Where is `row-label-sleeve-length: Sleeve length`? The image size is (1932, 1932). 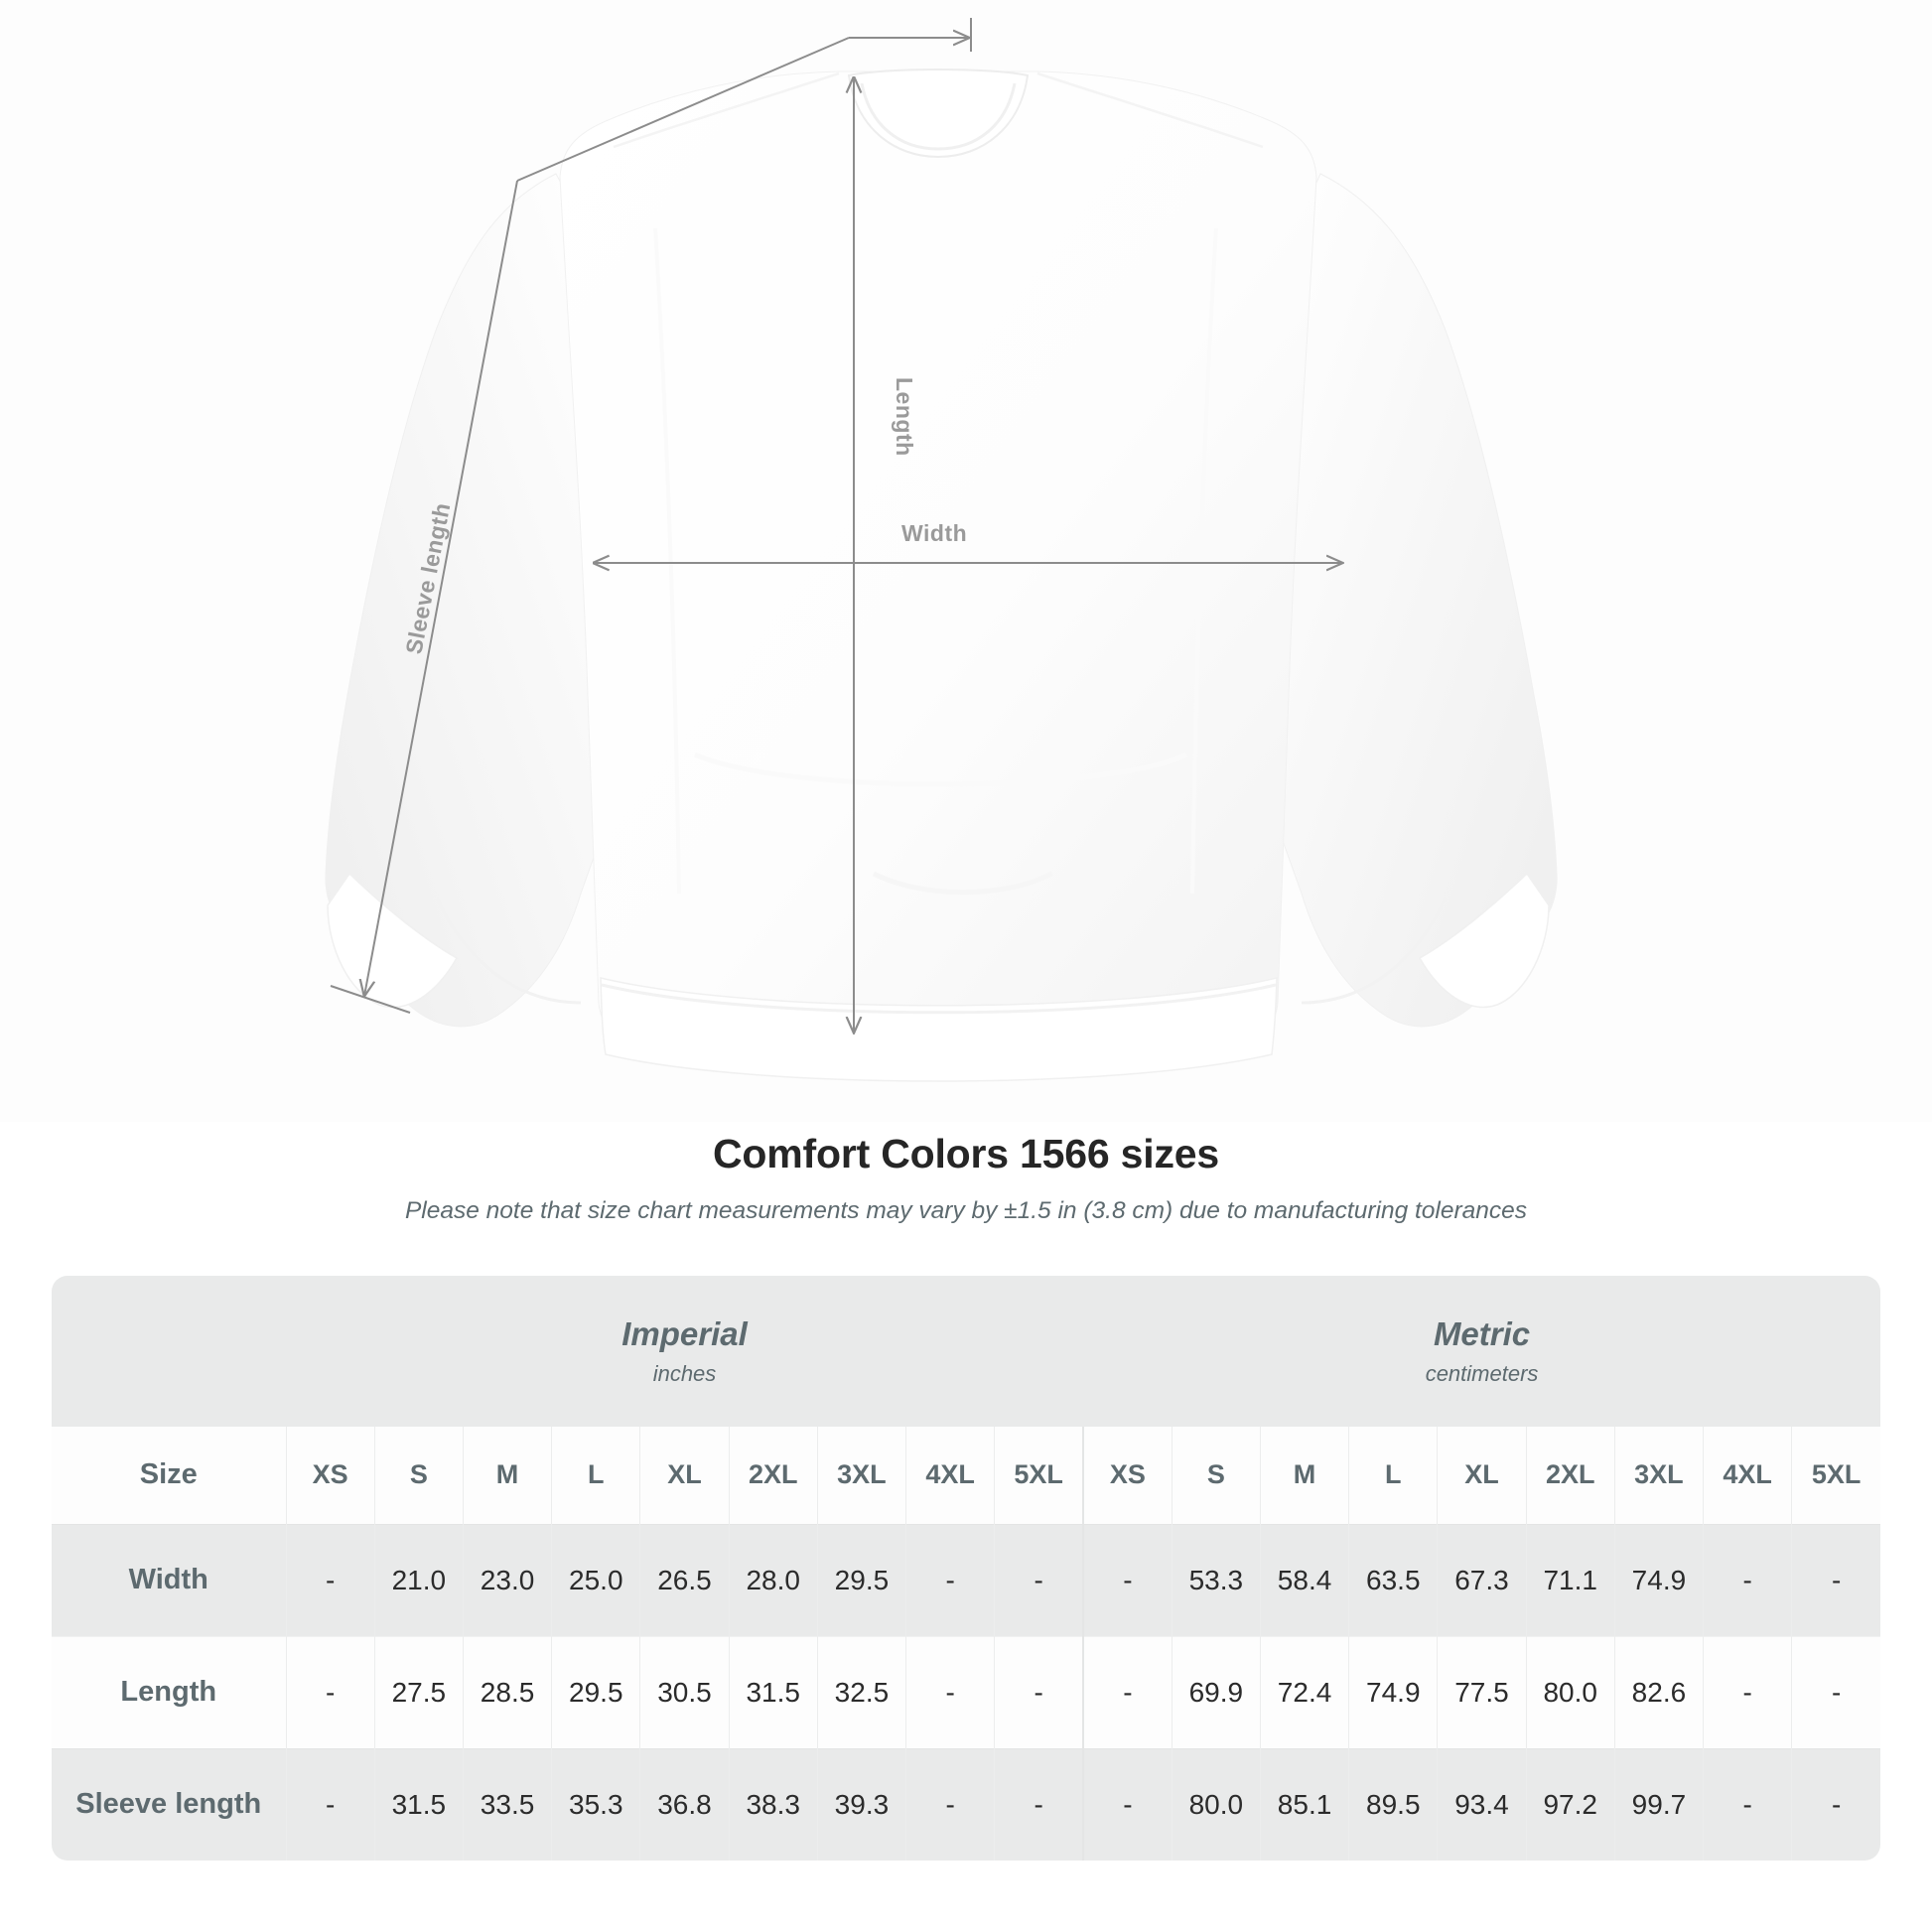
row-label-sleeve-length: Sleeve length is located at coordinates (169, 1804).